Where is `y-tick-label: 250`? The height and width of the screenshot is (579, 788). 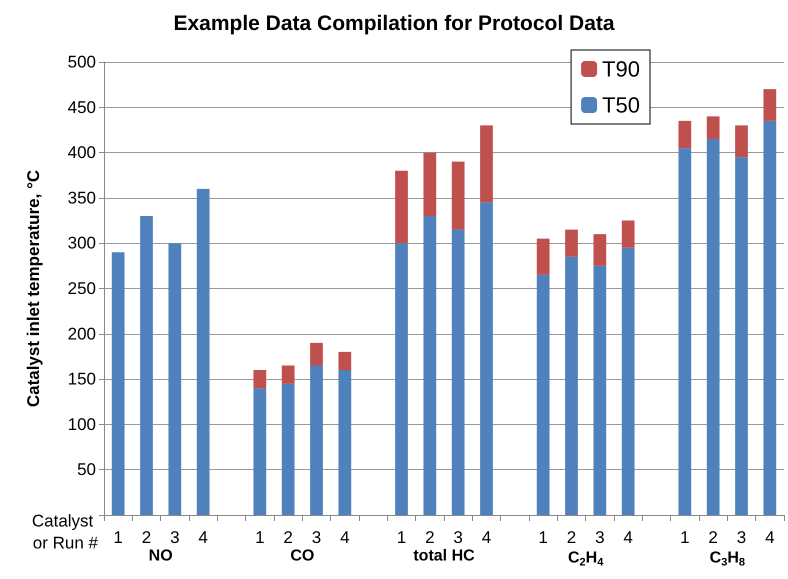
y-tick-label: 250 is located at coordinates (82, 288).